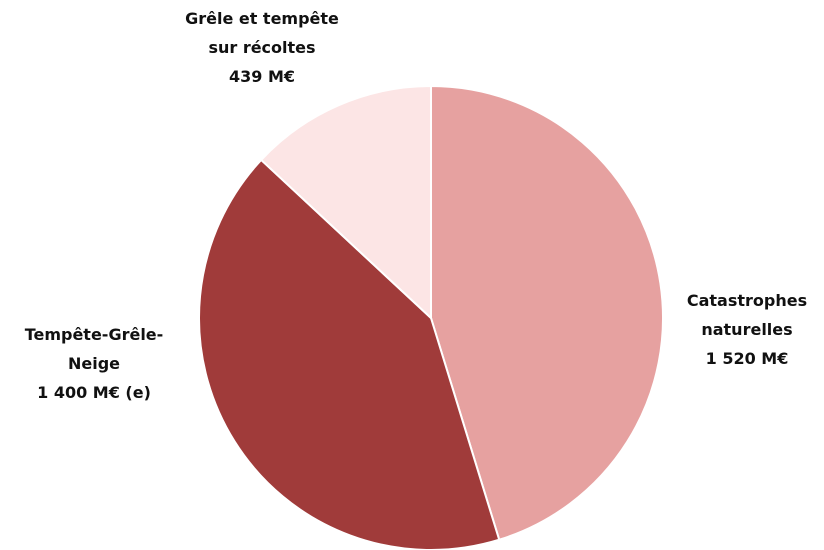  I want to click on slice-label: Catastrophes naturelles 1 520 M€, so click(747, 329).